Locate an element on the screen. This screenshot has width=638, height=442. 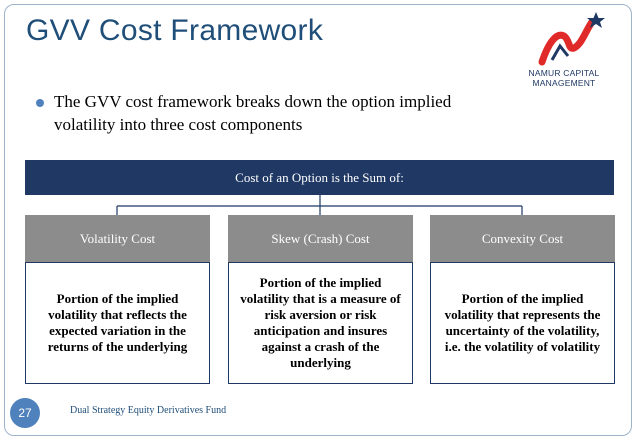
component-header-skew: Skew (Crash) Cost is located at coordinates (320, 238).